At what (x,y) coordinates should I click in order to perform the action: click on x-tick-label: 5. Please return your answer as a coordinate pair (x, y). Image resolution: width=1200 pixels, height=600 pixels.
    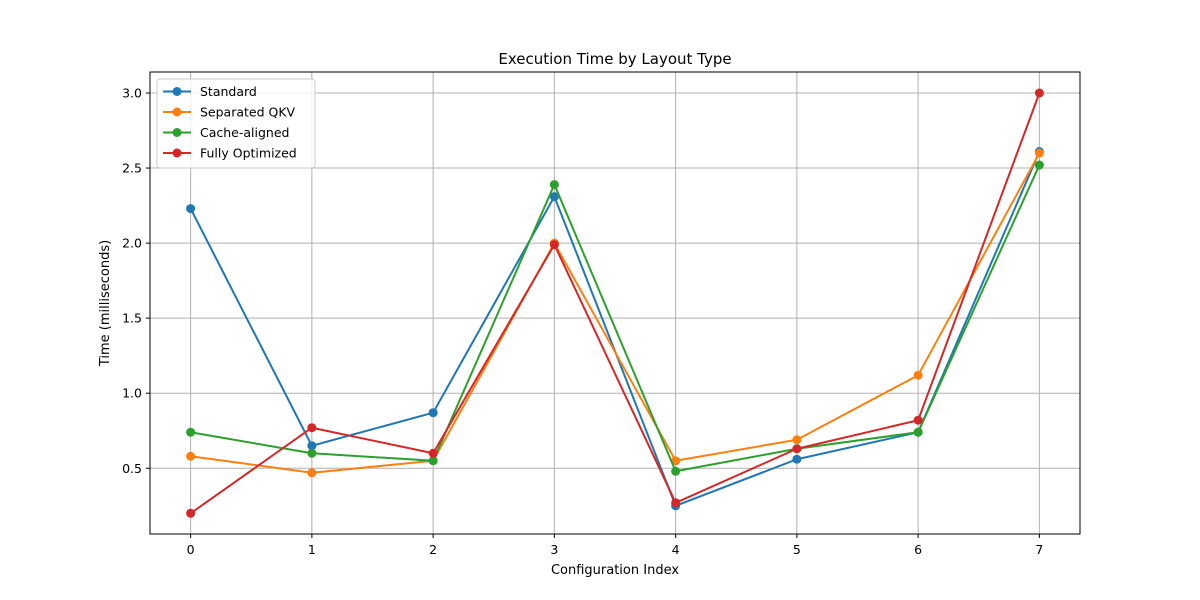
    Looking at the image, I should click on (797, 549).